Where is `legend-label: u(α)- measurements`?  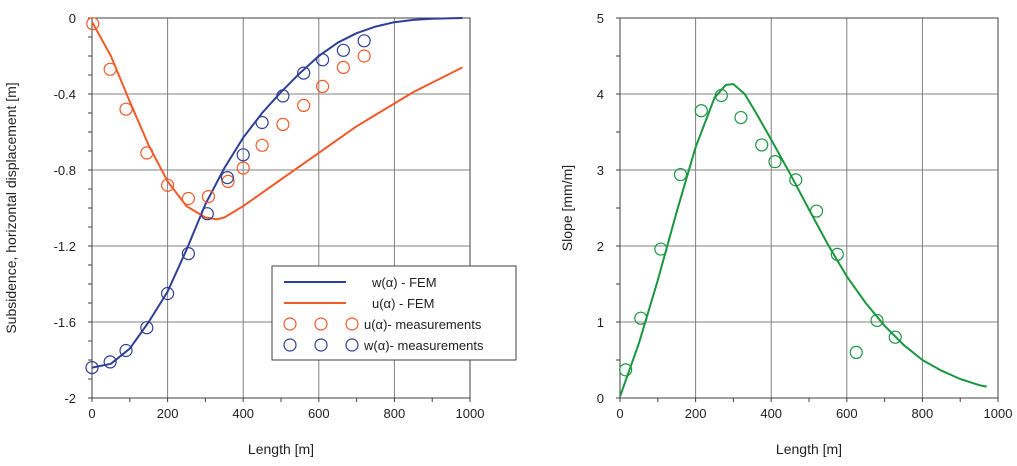
legend-label: u(α)- measurements is located at coordinates (423, 324).